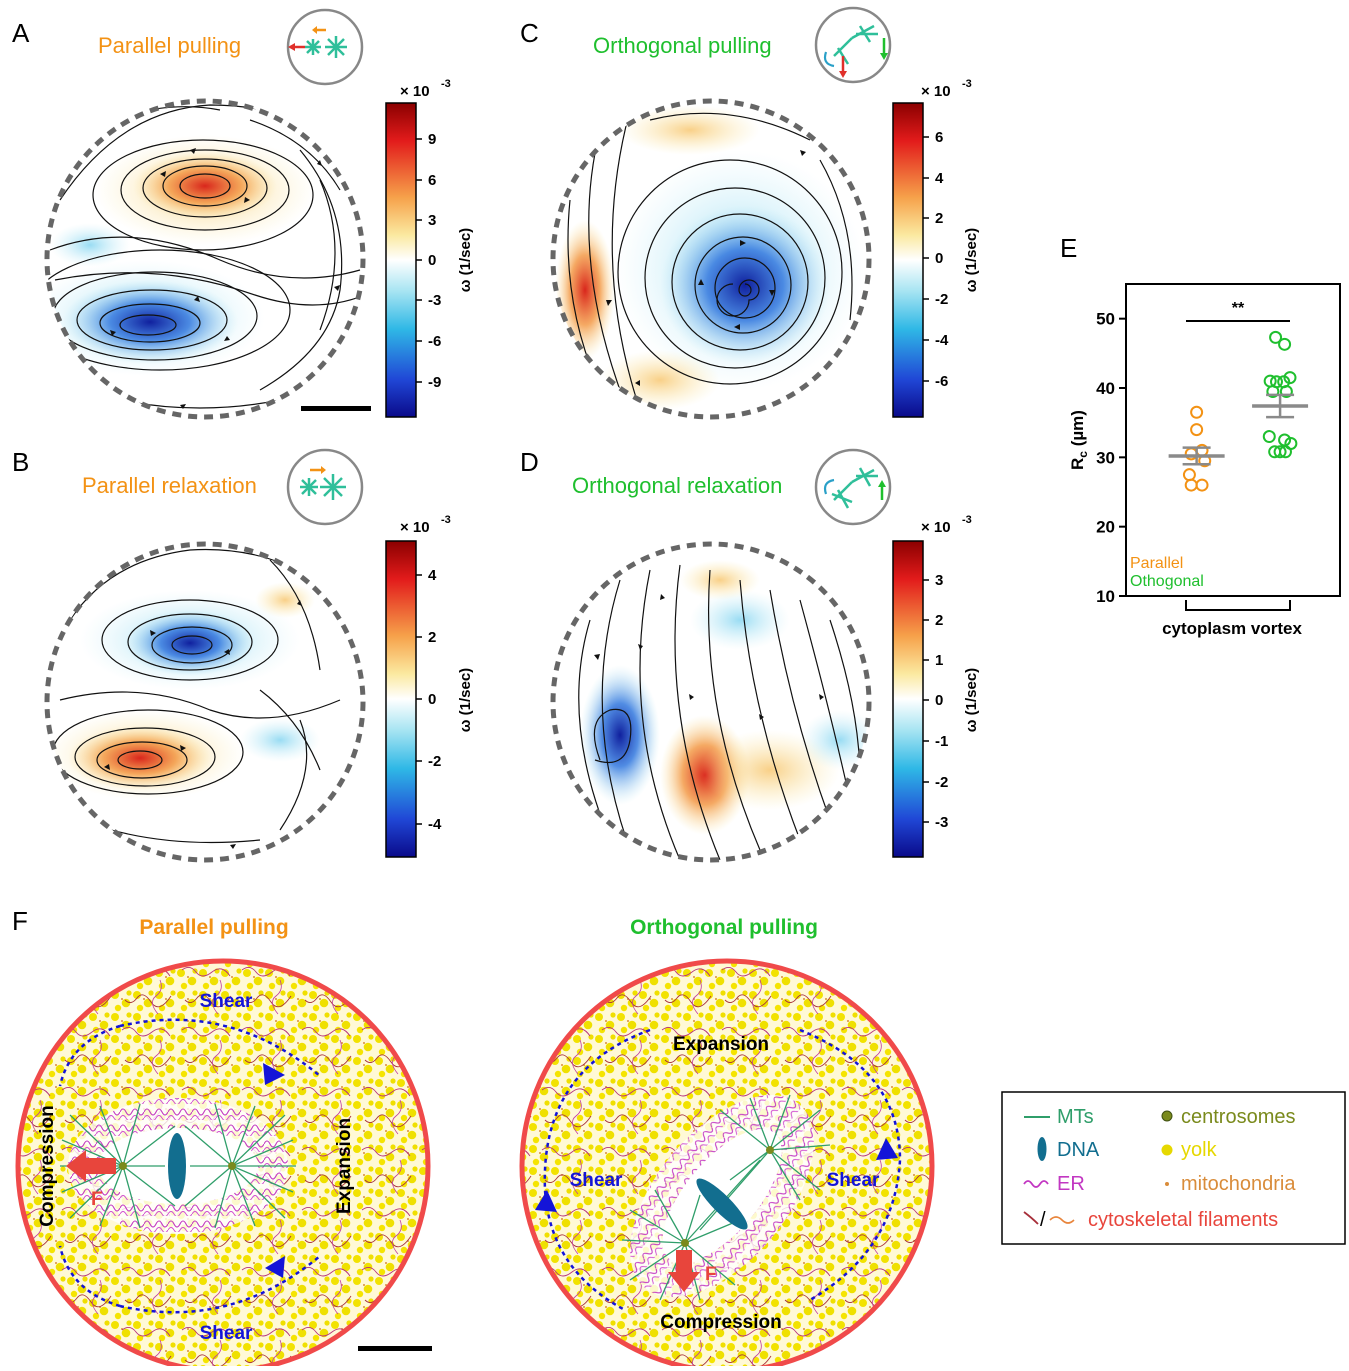  I want to click on legend-centrosomes: centrosomes, so click(1238, 1117).